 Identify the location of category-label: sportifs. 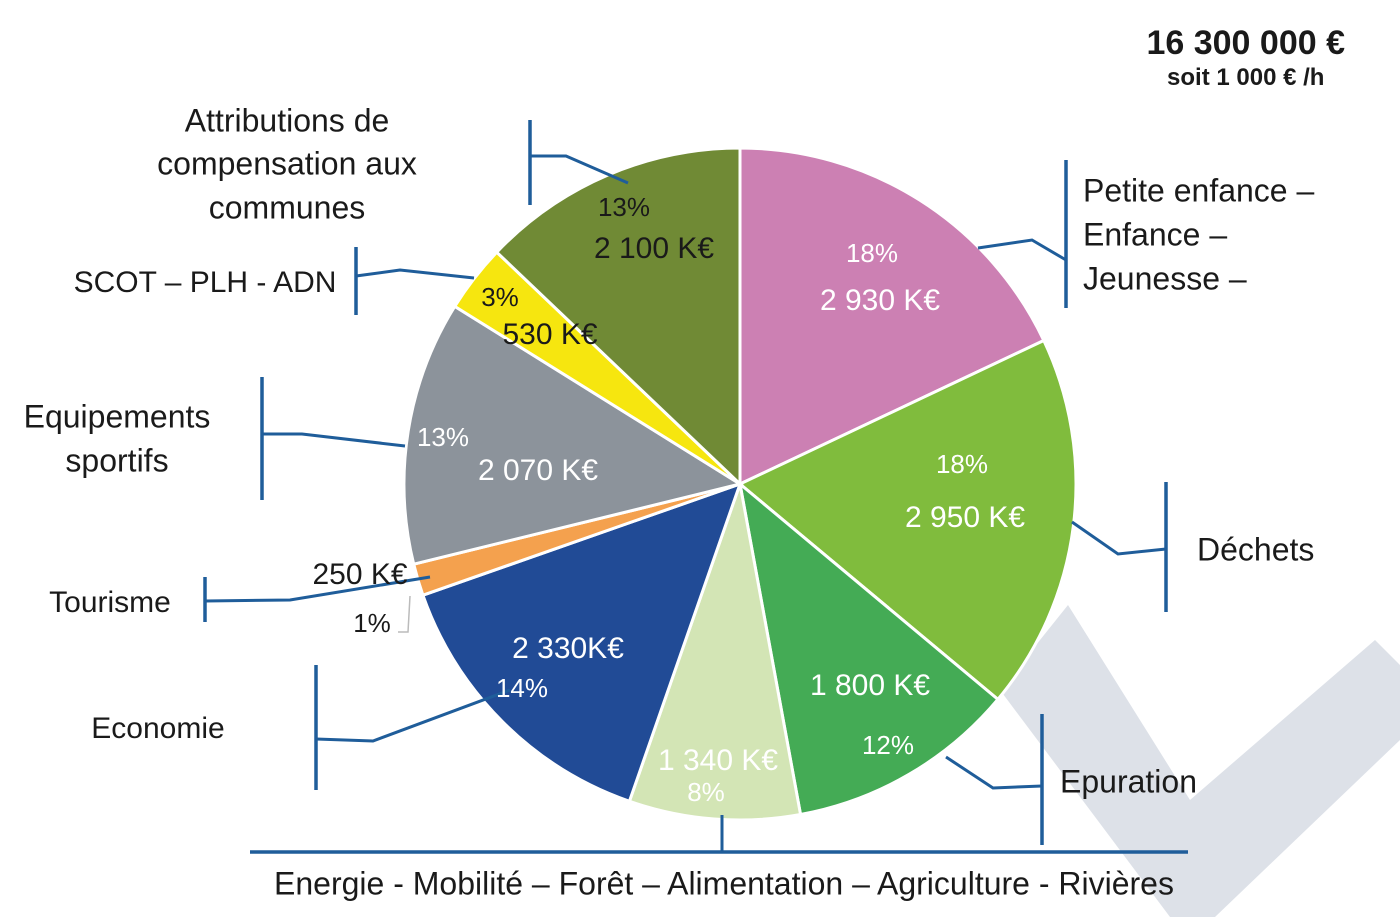
(116, 460).